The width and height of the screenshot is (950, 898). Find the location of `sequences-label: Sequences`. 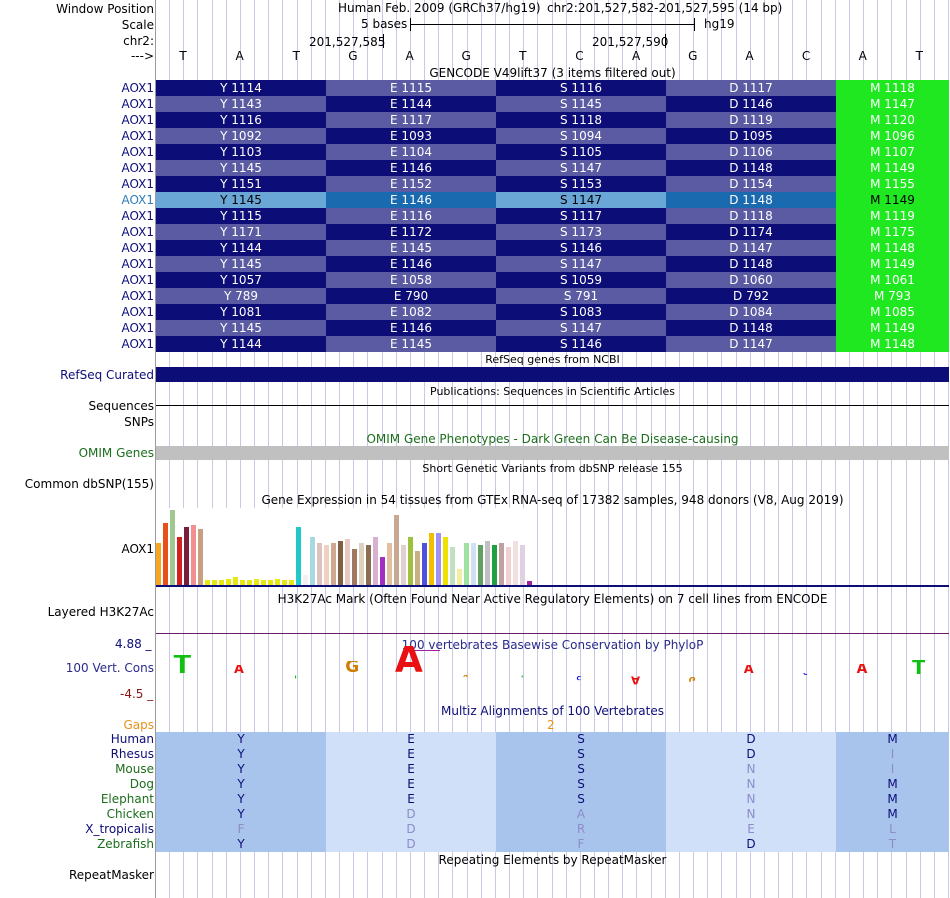

sequences-label: Sequences is located at coordinates (121, 406).